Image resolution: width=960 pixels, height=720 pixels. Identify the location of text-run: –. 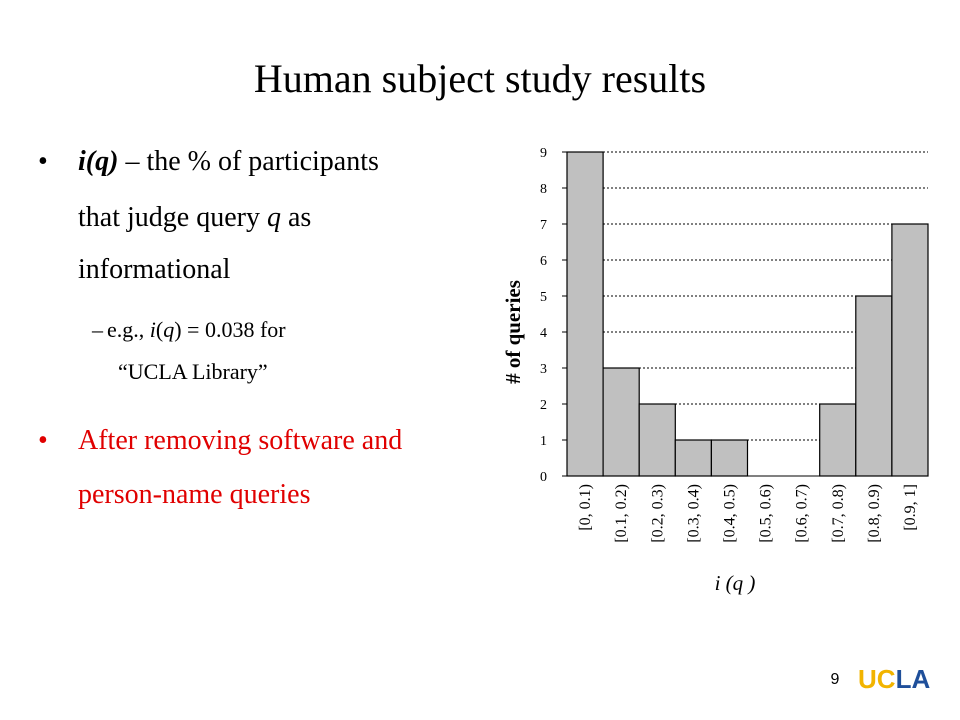
(97, 329).